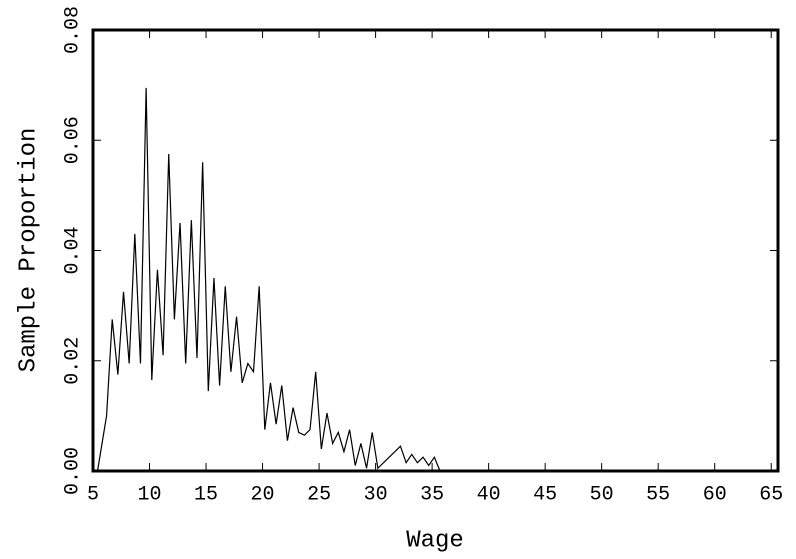 Image resolution: width=796 pixels, height=559 pixels. Describe the element at coordinates (72, 250) in the screenshot. I see `y-tick-label: 0.04` at that location.